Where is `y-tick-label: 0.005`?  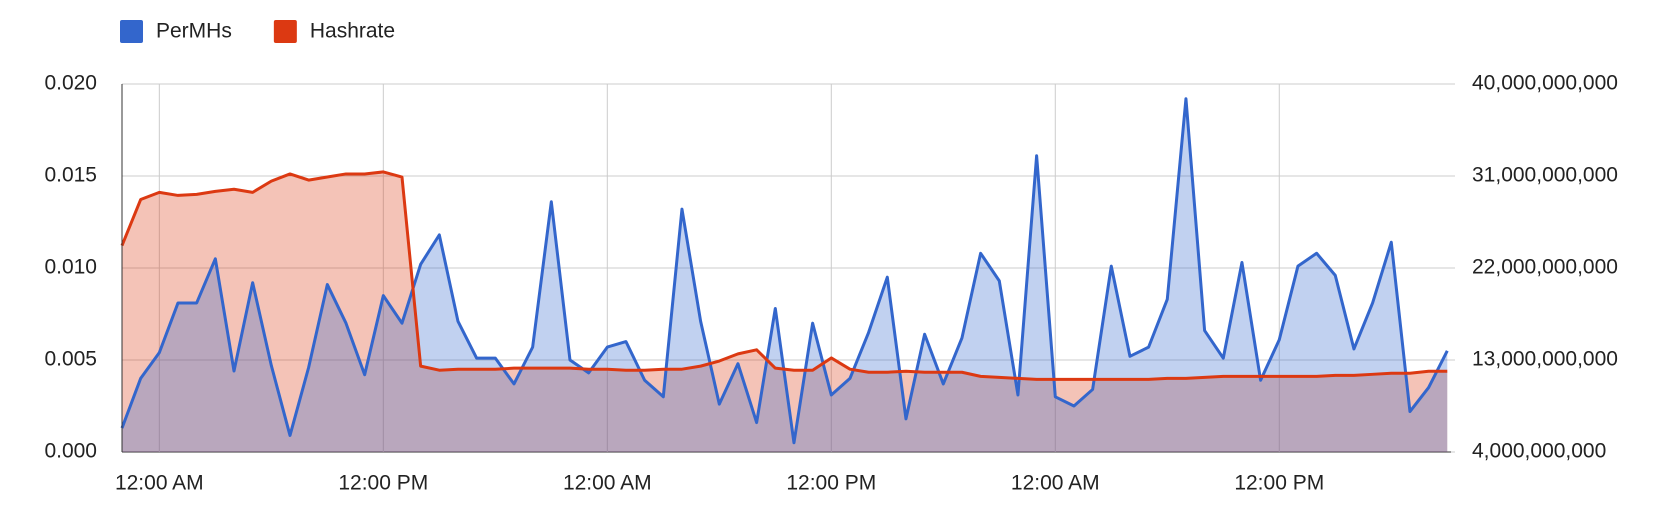 y-tick-label: 0.005 is located at coordinates (70, 359).